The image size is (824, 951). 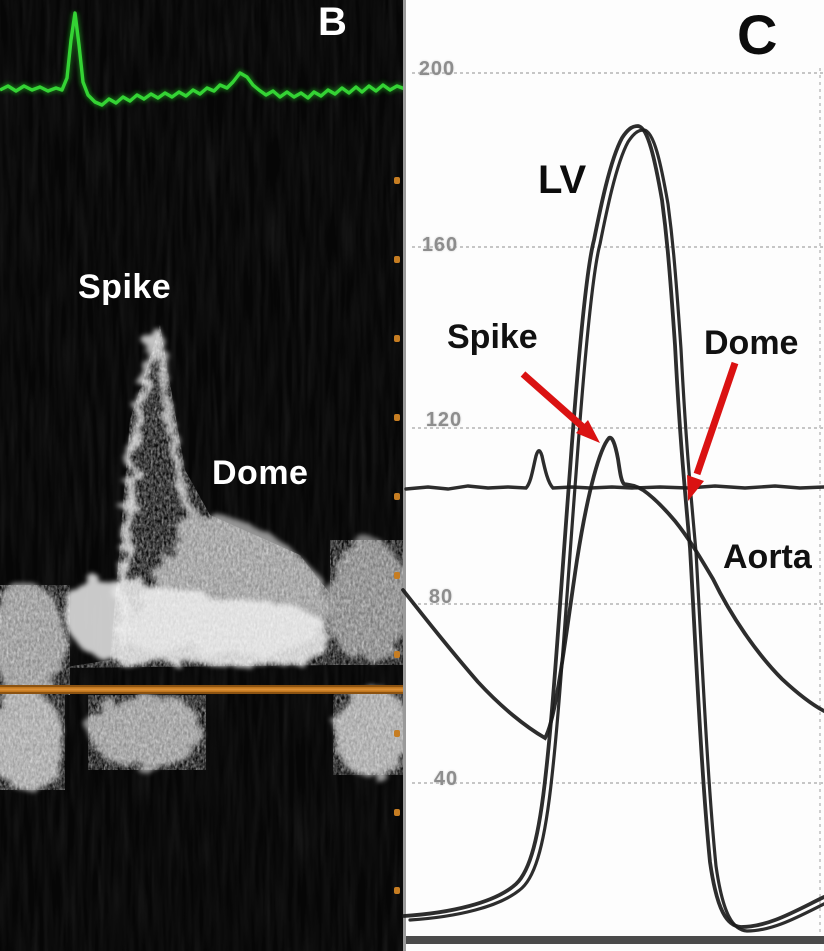 I want to click on doppler-baseline, so click(x=202, y=689).